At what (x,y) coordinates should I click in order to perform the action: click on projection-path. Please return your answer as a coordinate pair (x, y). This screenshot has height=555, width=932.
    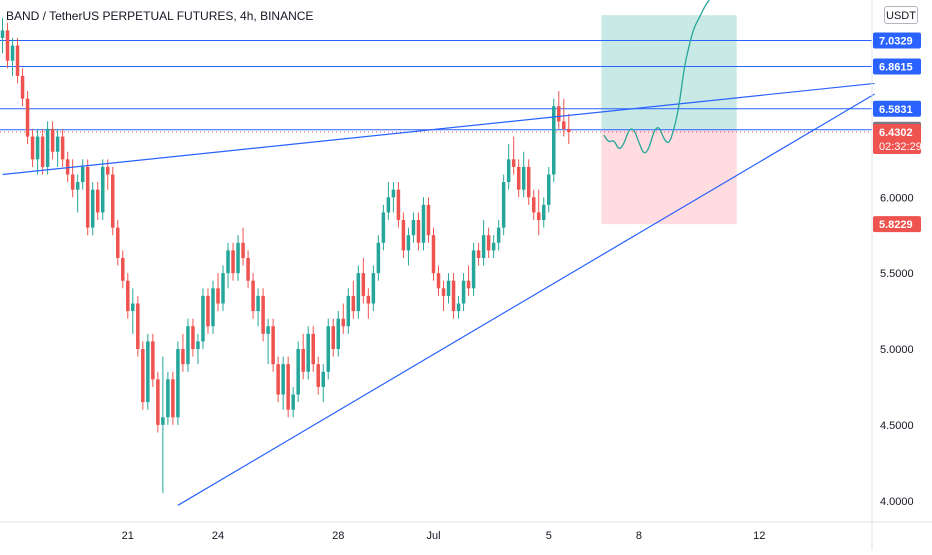
    Looking at the image, I should click on (656, 77).